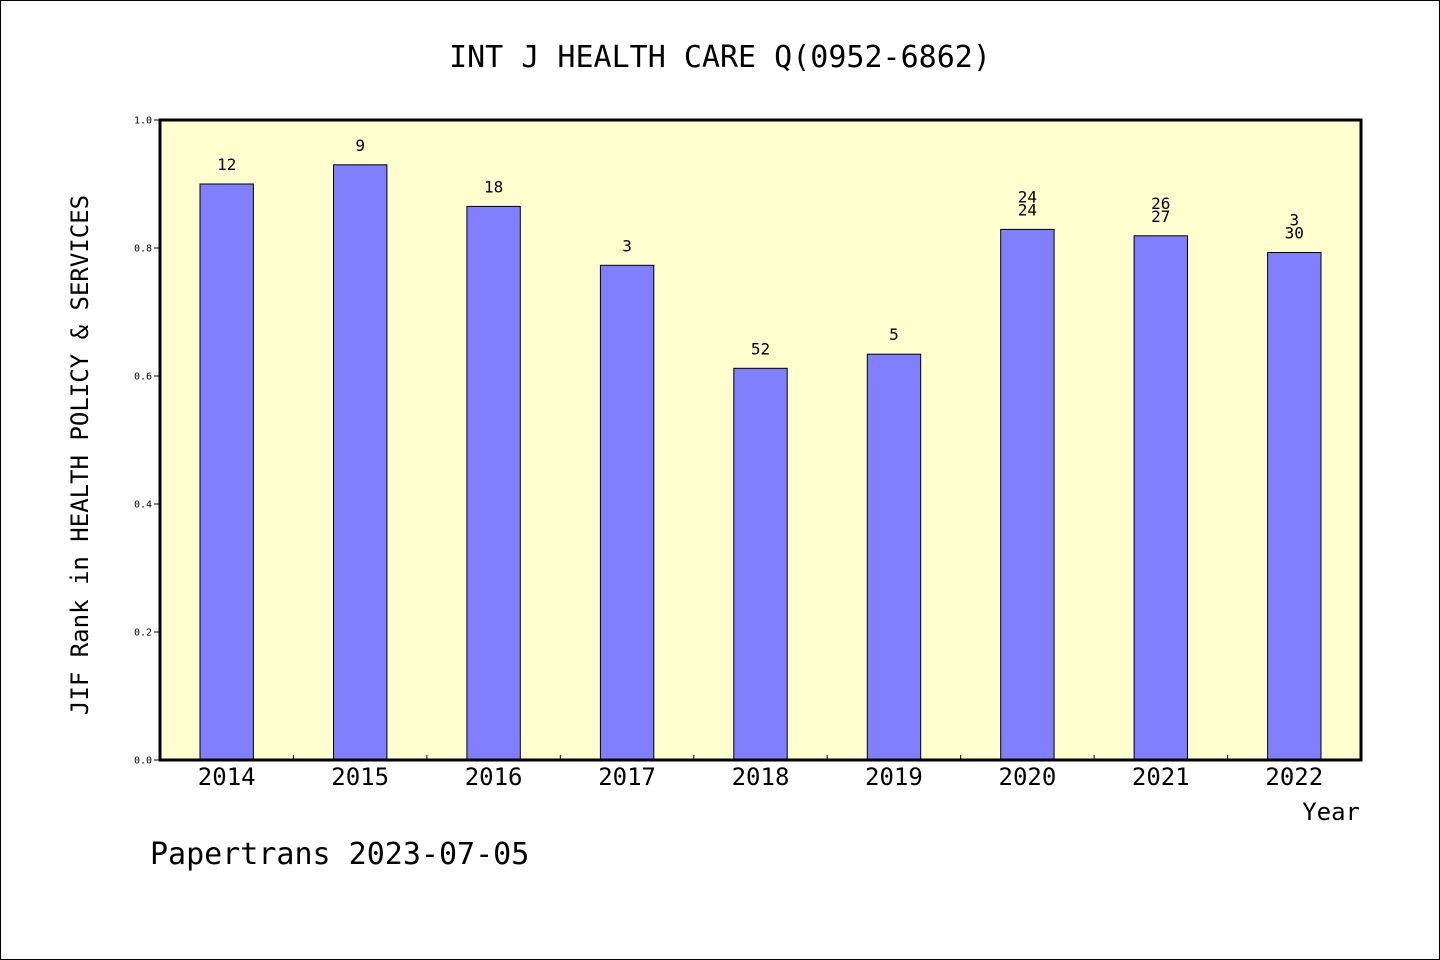  What do you see at coordinates (1294, 506) in the screenshot?
I see `bar-2022` at bounding box center [1294, 506].